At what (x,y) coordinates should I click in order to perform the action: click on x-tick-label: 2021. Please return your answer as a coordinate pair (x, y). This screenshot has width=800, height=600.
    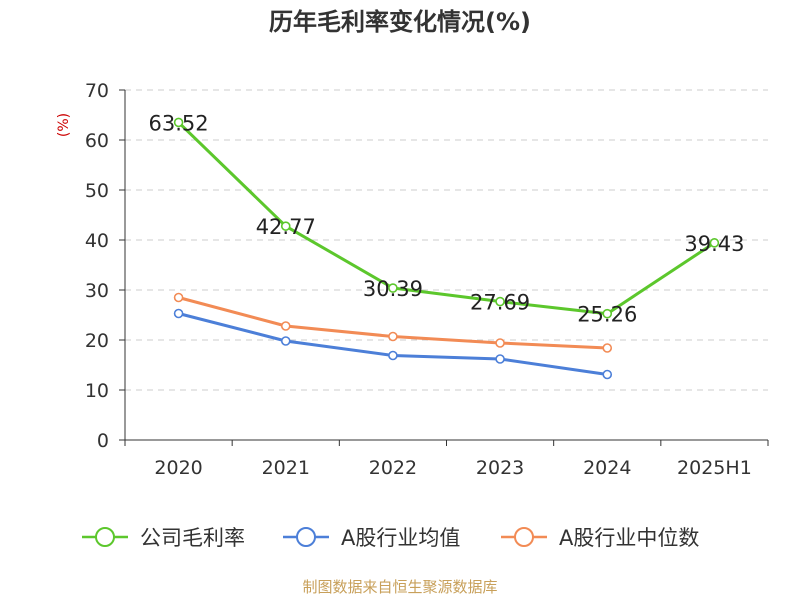
    Looking at the image, I should click on (286, 468).